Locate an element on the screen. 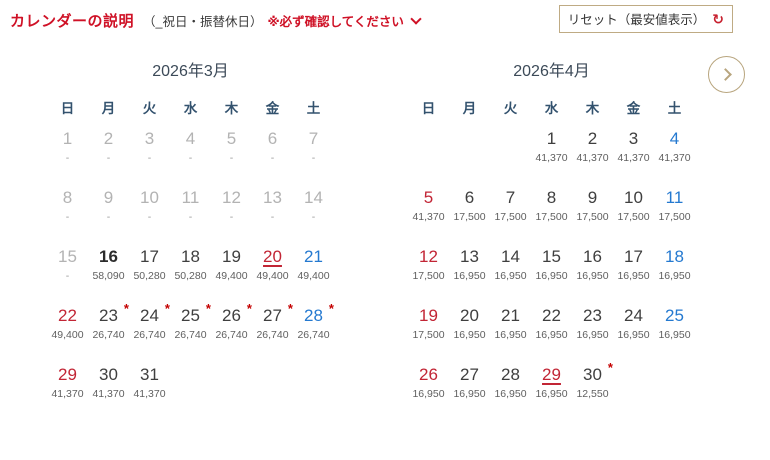  date-cell: 11 17,500 is located at coordinates (674, 208).